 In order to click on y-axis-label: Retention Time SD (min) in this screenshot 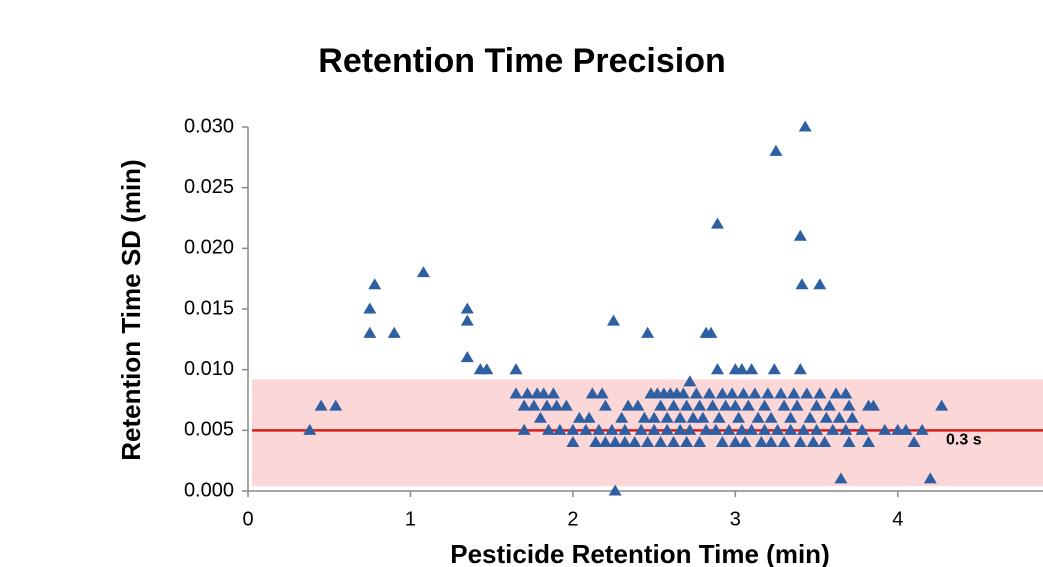, I will do `click(131, 309)`.